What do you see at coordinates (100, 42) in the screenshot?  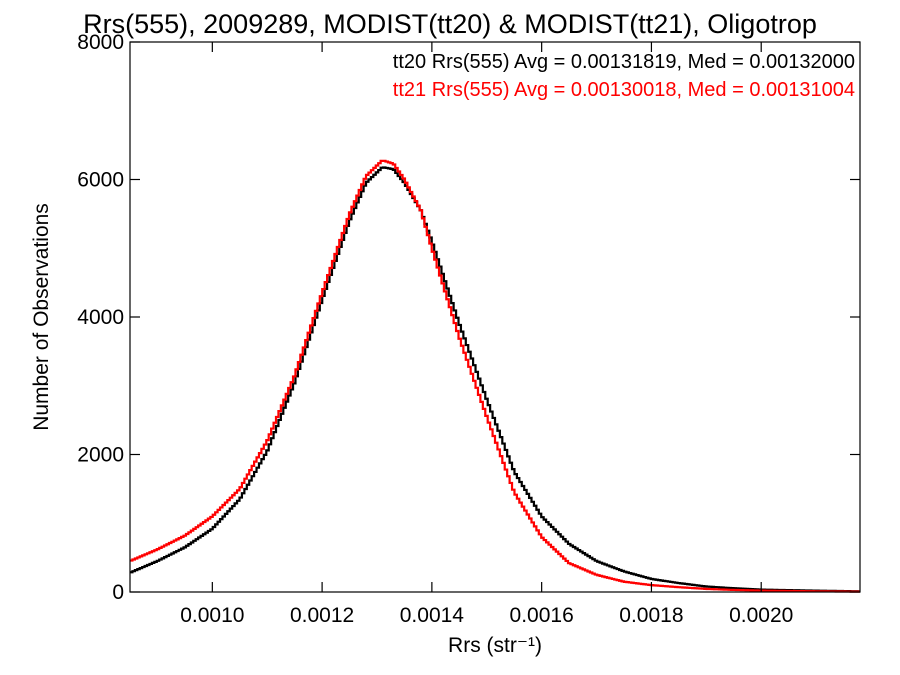 I see `y-tick-label: 8000` at bounding box center [100, 42].